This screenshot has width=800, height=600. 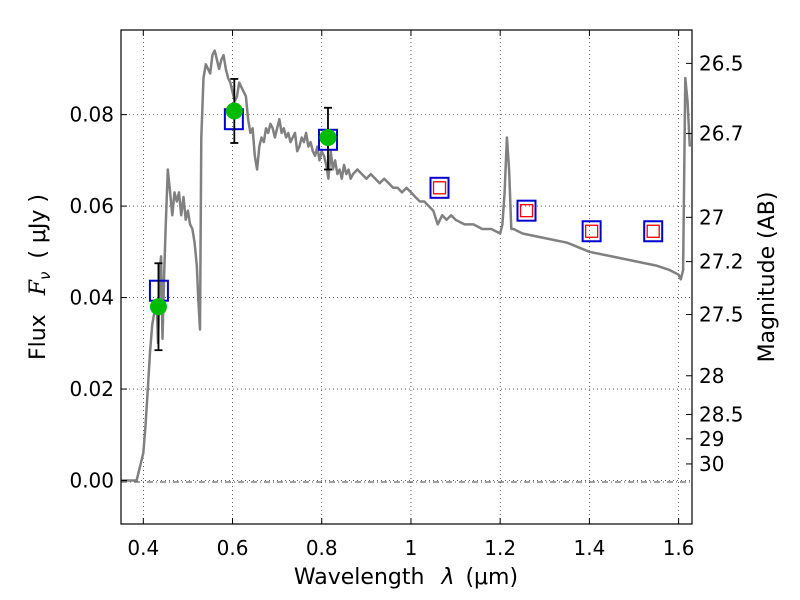 I want to click on x-axis-label-unit: (μm), so click(x=491, y=577).